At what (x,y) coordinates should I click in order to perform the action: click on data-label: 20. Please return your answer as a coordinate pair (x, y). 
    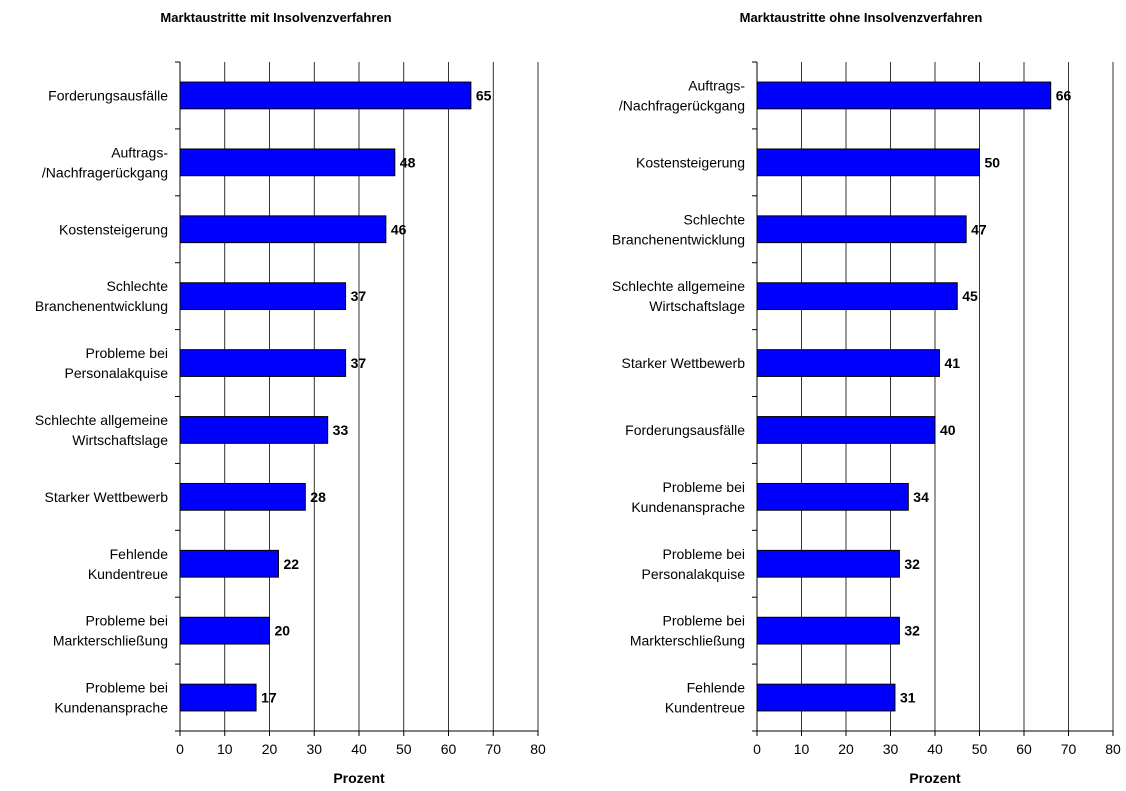
    Looking at the image, I should click on (283, 631).